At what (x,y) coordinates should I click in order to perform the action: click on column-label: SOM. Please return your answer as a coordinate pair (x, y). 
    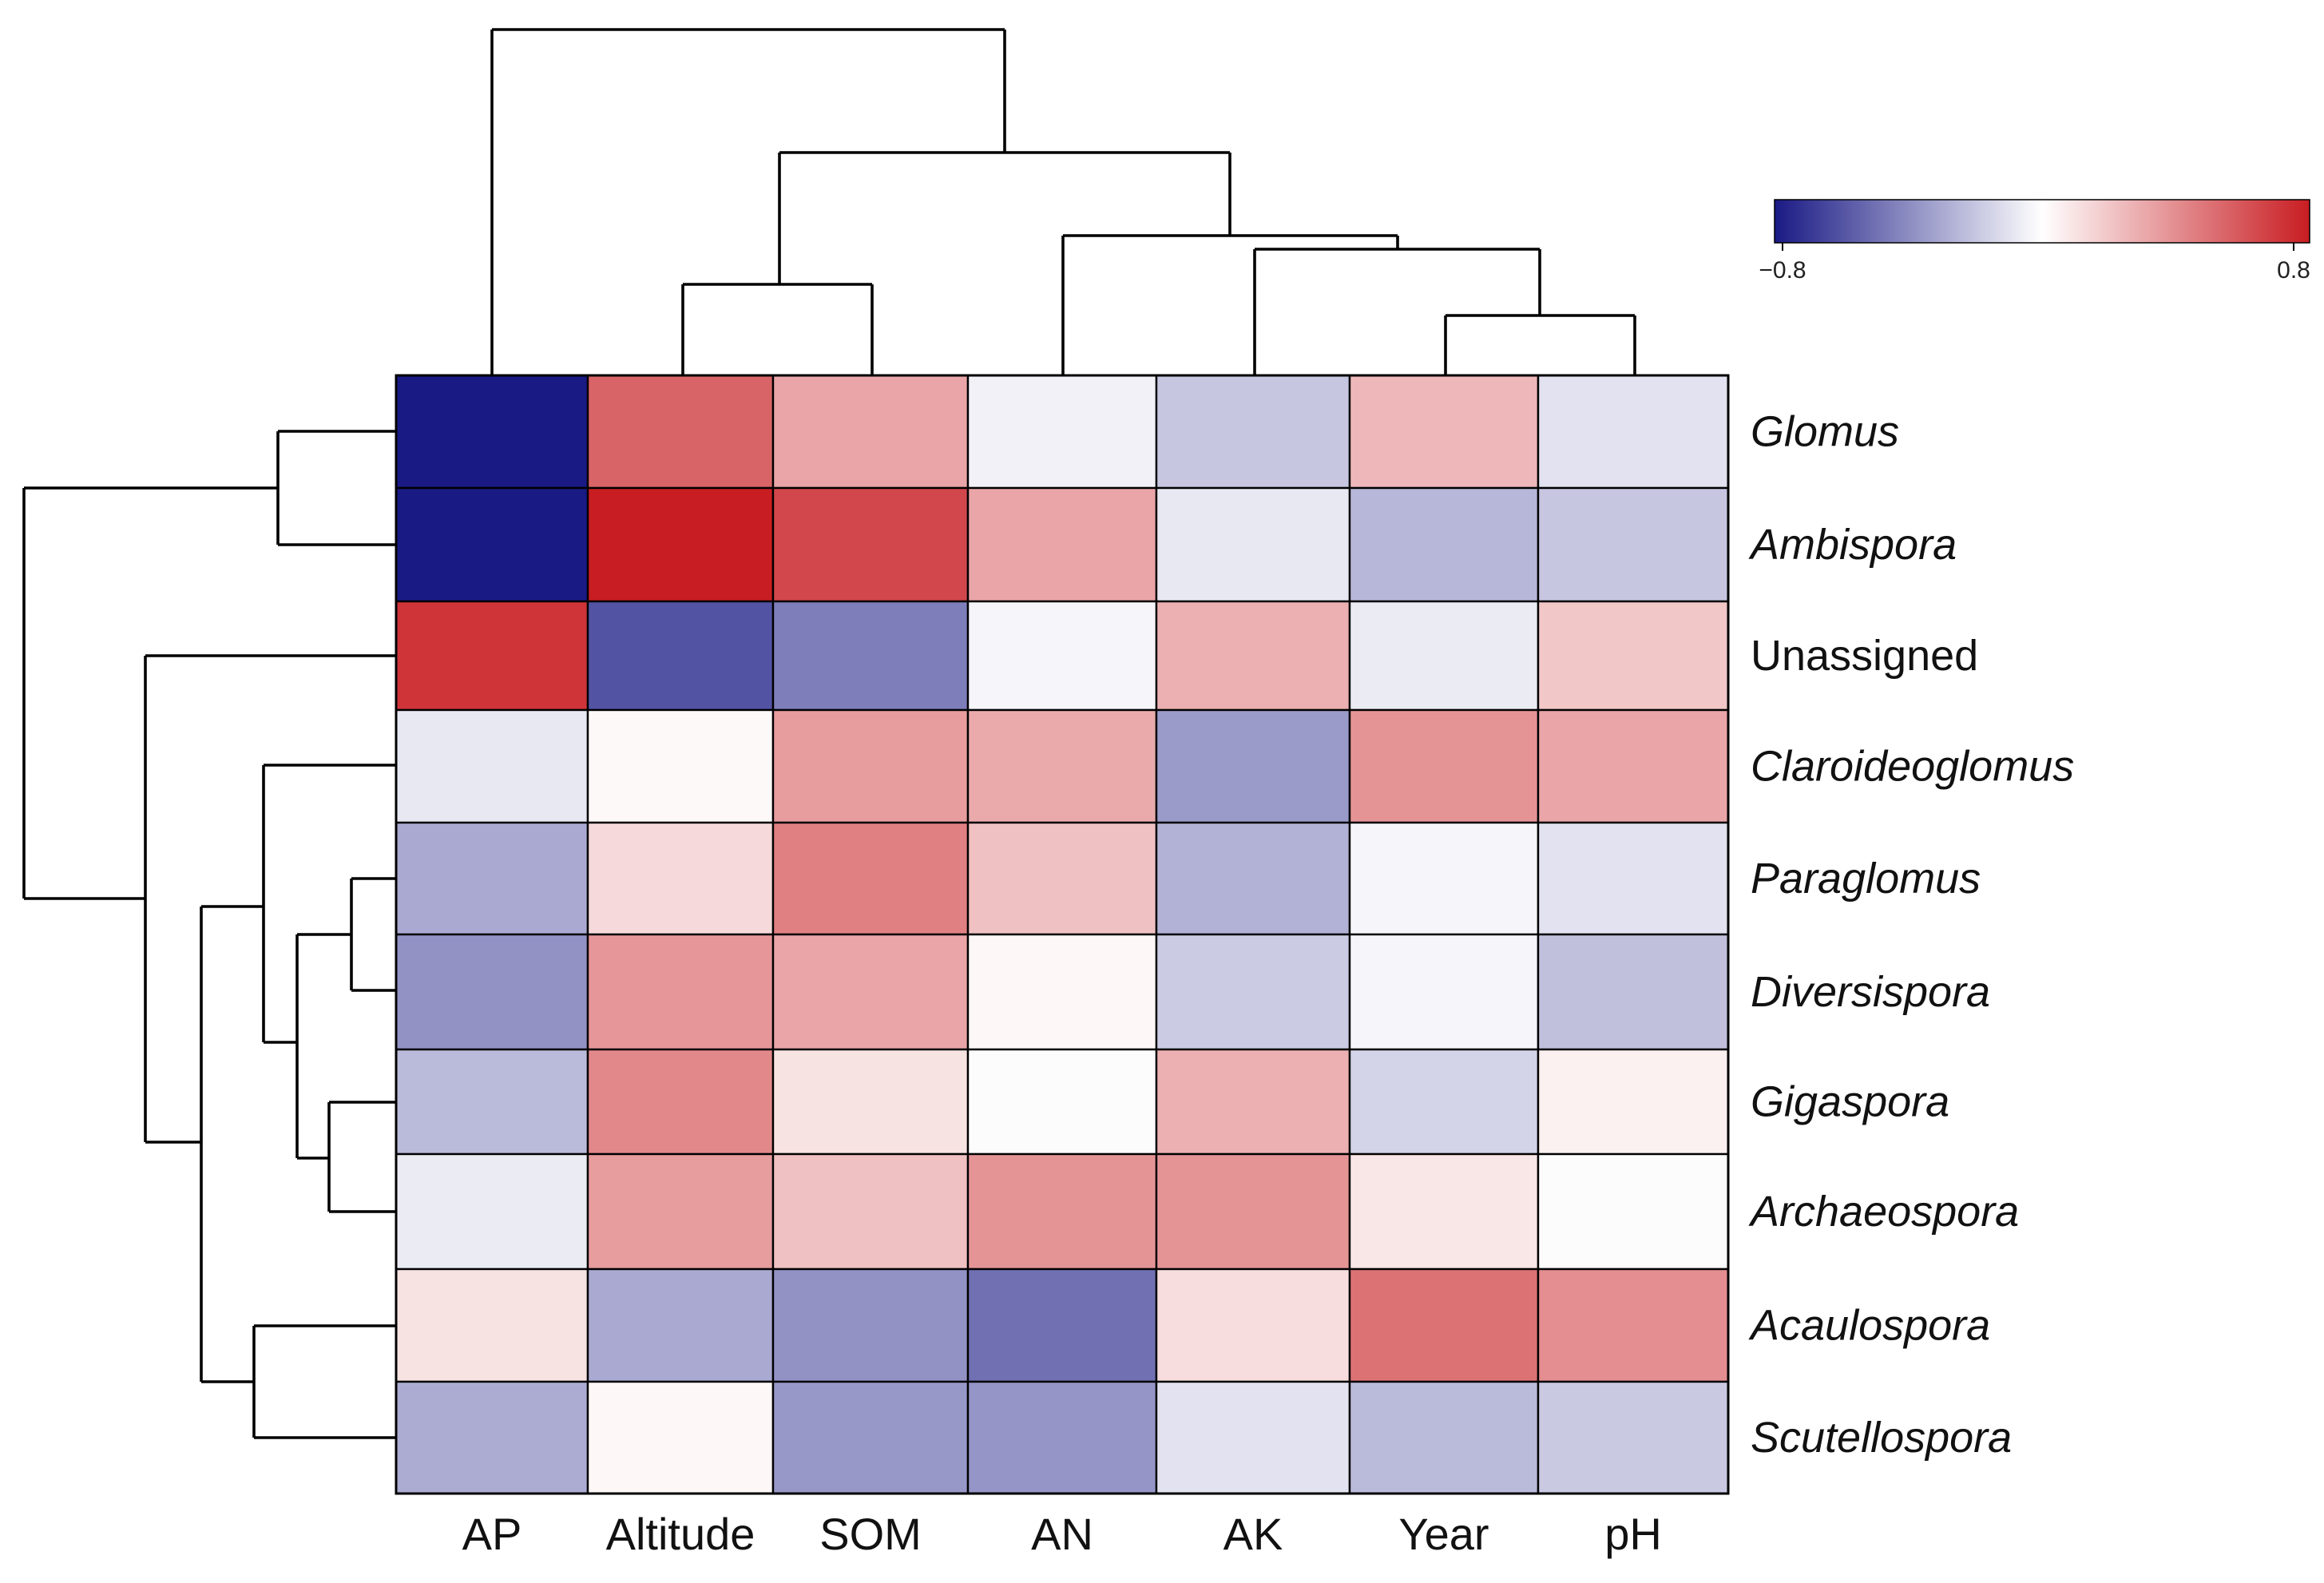
    Looking at the image, I should click on (871, 1534).